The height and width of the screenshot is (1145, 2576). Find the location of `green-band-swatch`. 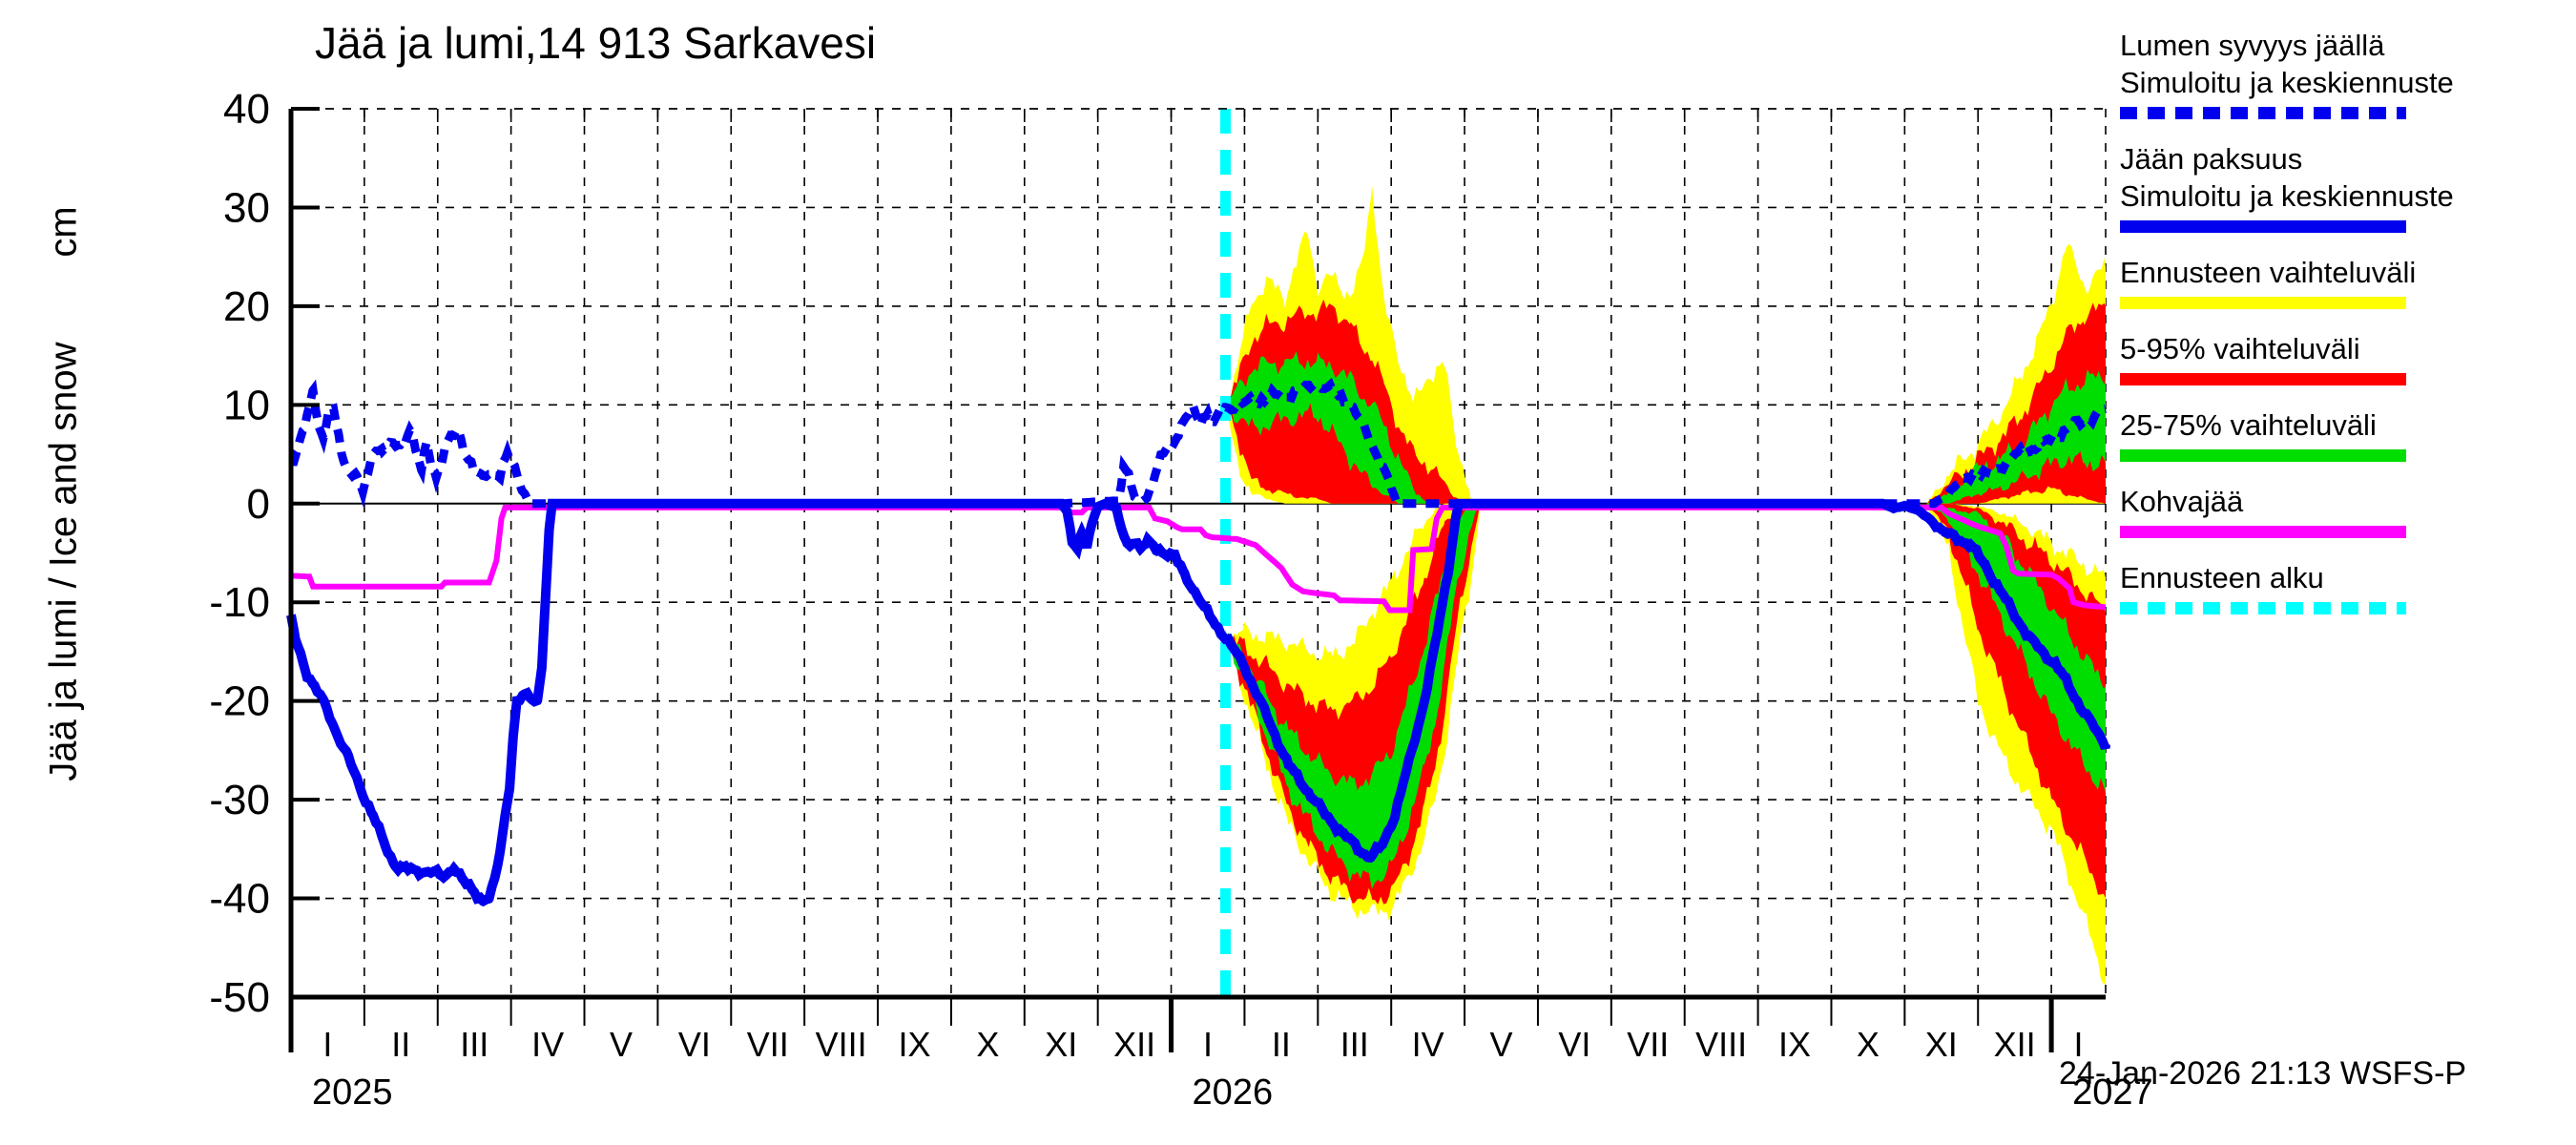

green-band-swatch is located at coordinates (2263, 456).